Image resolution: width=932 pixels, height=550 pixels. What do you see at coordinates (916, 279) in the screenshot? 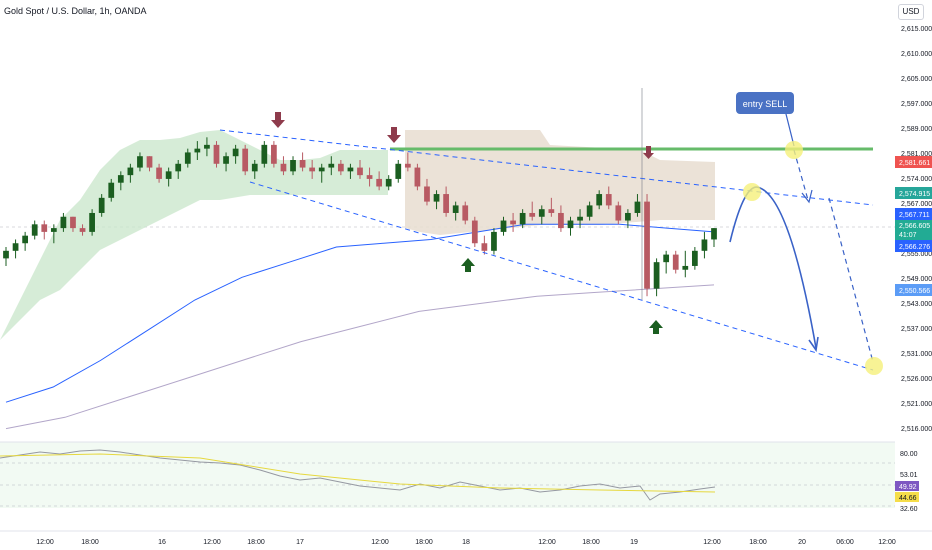
I see `price-tick: 2,549.000` at bounding box center [916, 279].